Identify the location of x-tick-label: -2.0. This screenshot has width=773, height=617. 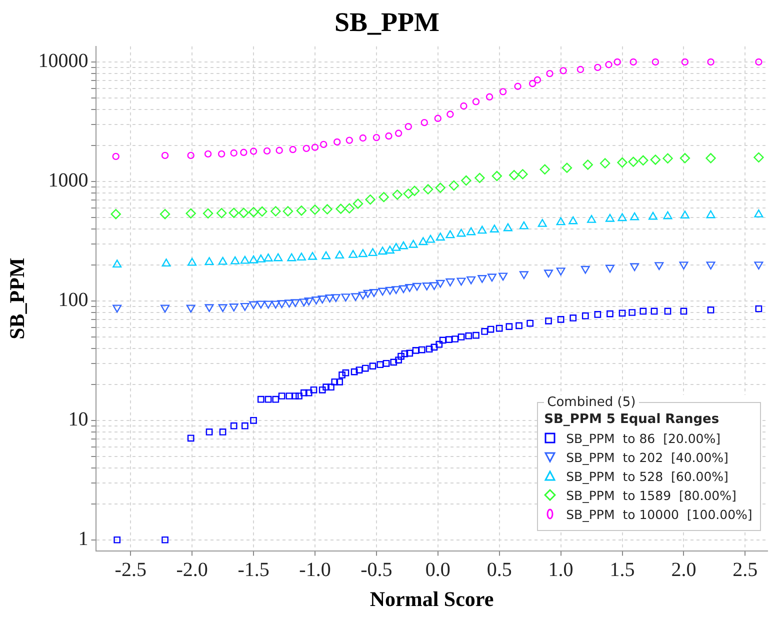
(192, 570).